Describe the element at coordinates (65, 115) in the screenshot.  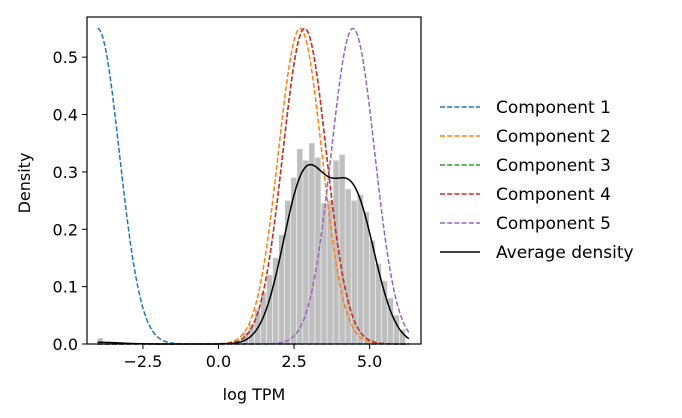
I see `y-tick-label-4: 0.4` at that location.